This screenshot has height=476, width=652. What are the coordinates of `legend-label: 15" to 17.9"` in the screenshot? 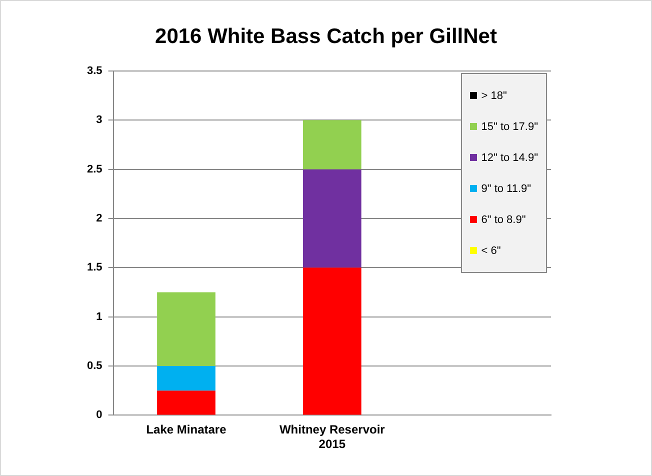 It's located at (509, 126).